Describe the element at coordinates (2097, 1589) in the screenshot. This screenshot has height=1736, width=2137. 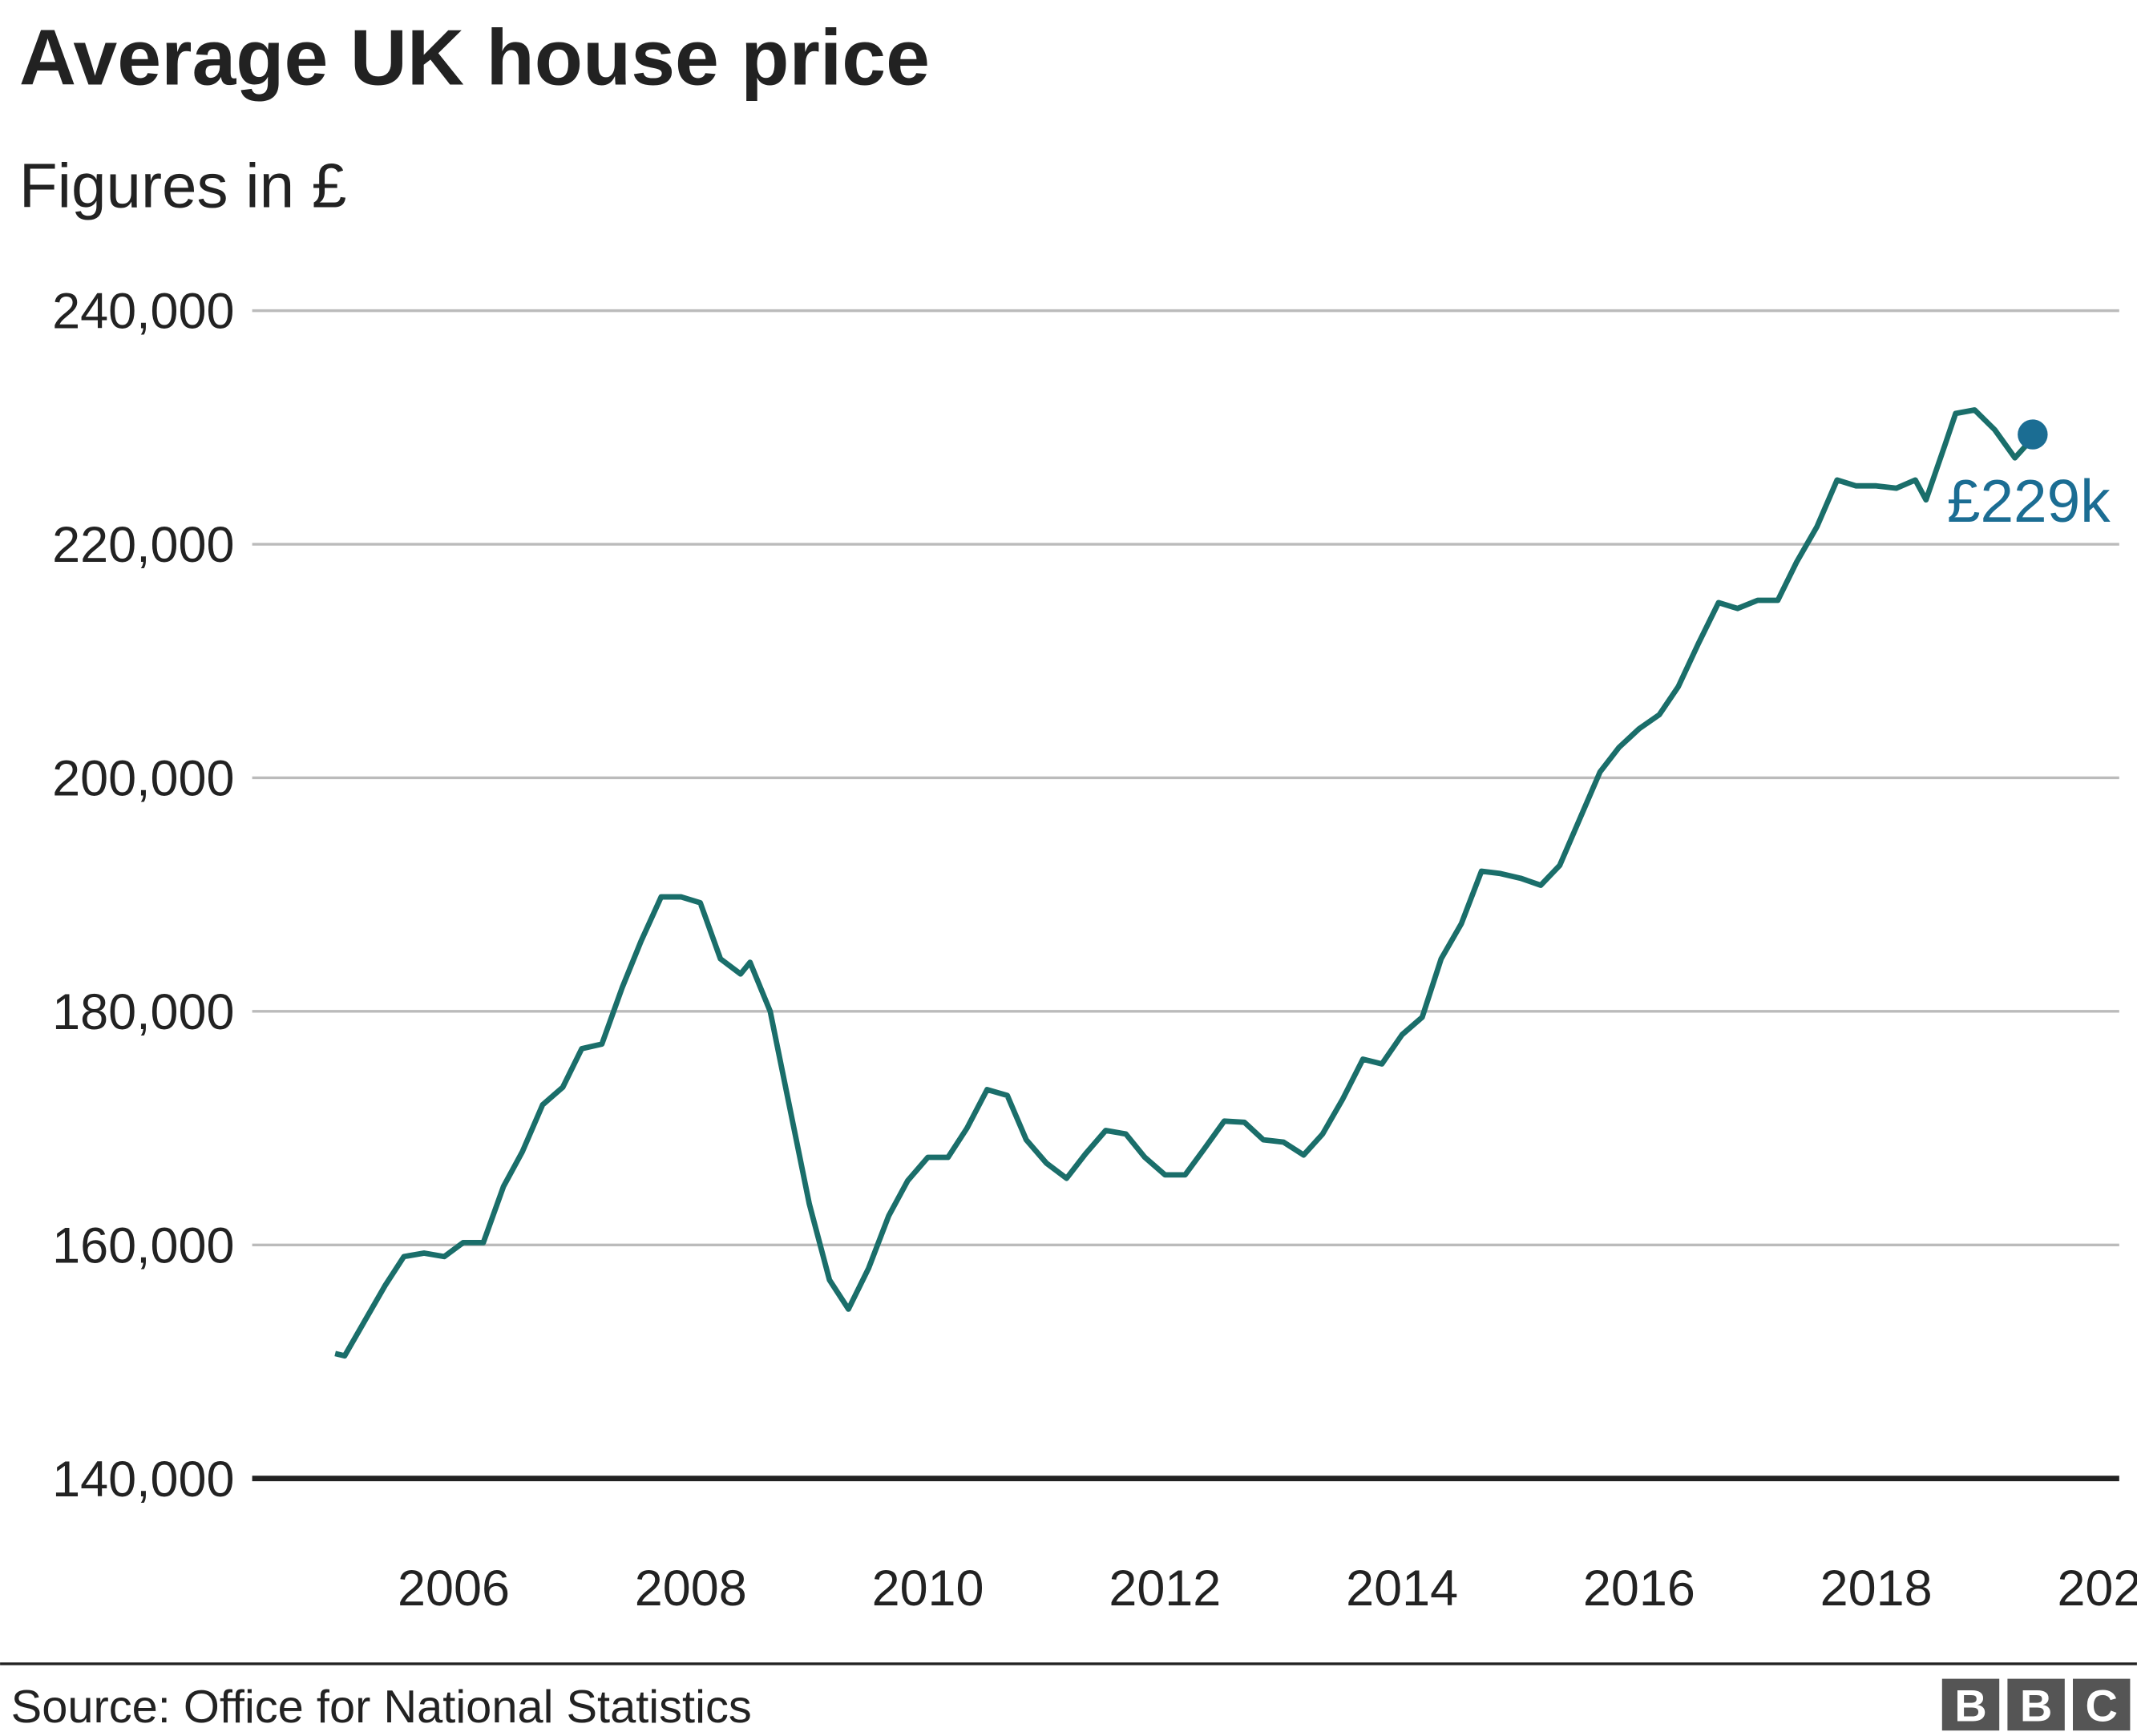
I see `x-tick-label: 2020` at that location.